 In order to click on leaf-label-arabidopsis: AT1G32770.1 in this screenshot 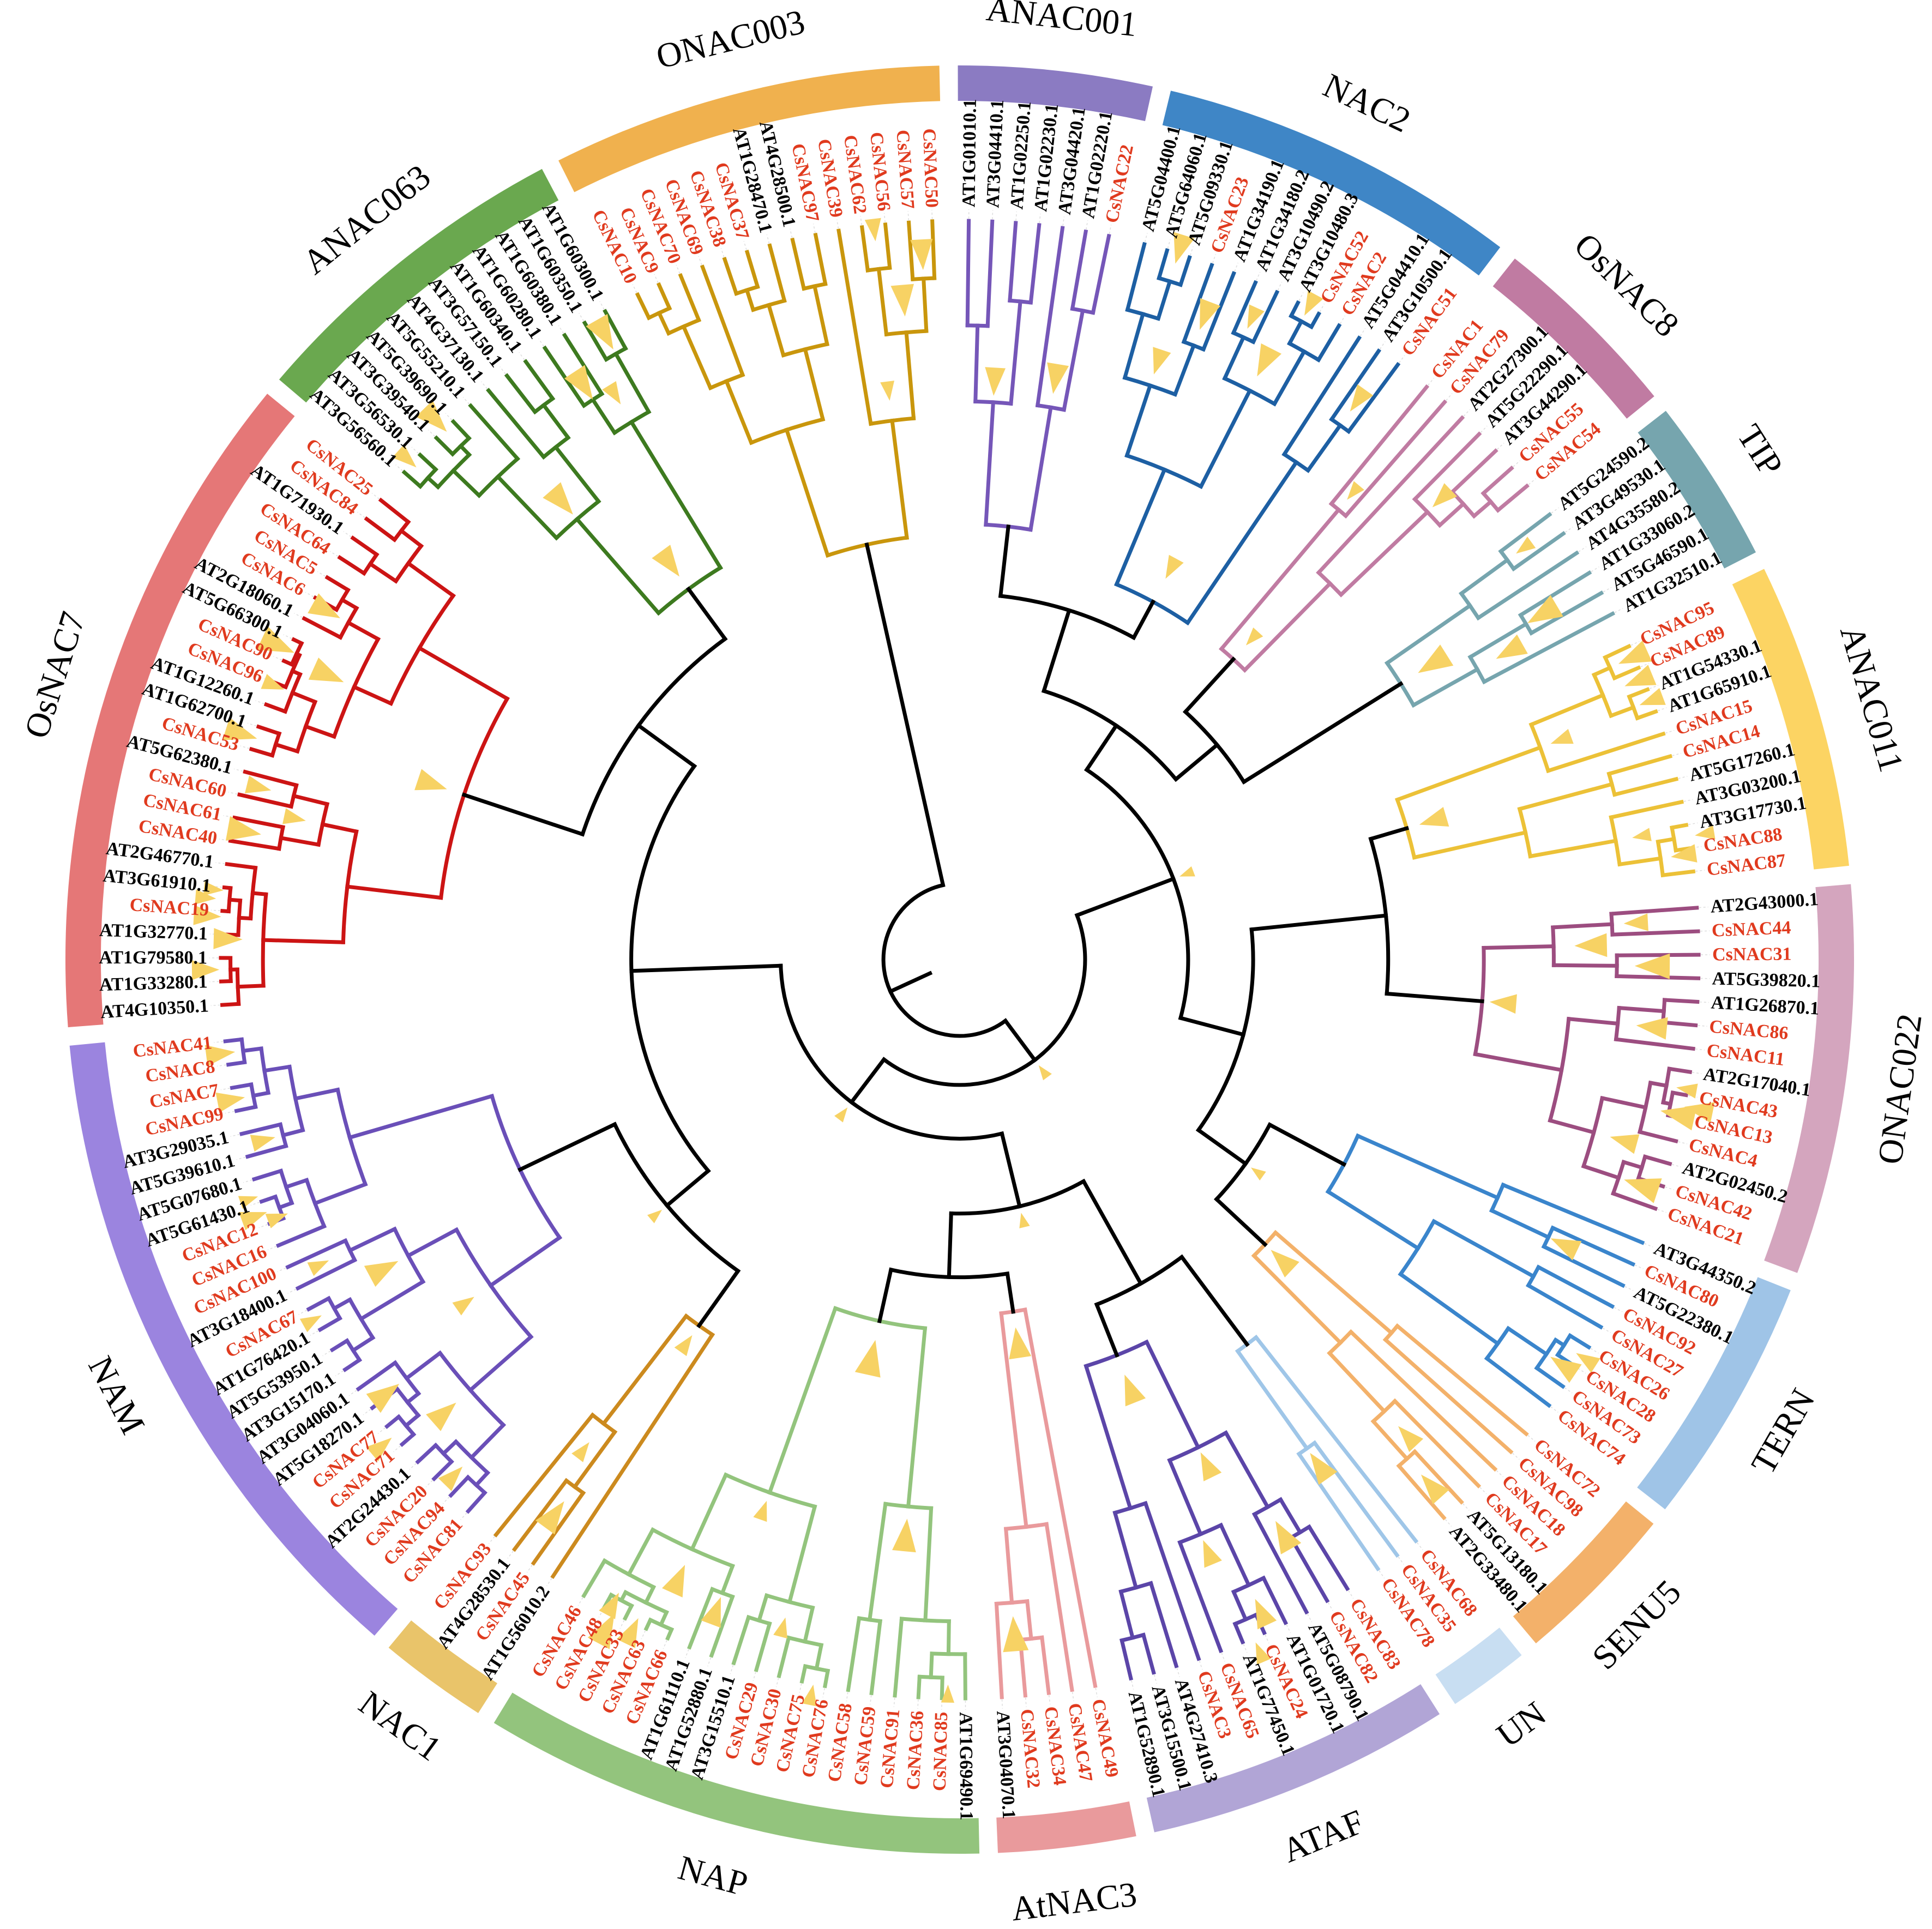, I will do `click(153, 932)`.